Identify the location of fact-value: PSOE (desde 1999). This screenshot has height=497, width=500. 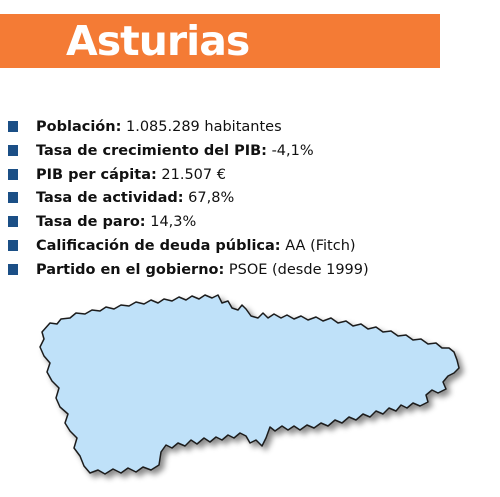
(296, 269).